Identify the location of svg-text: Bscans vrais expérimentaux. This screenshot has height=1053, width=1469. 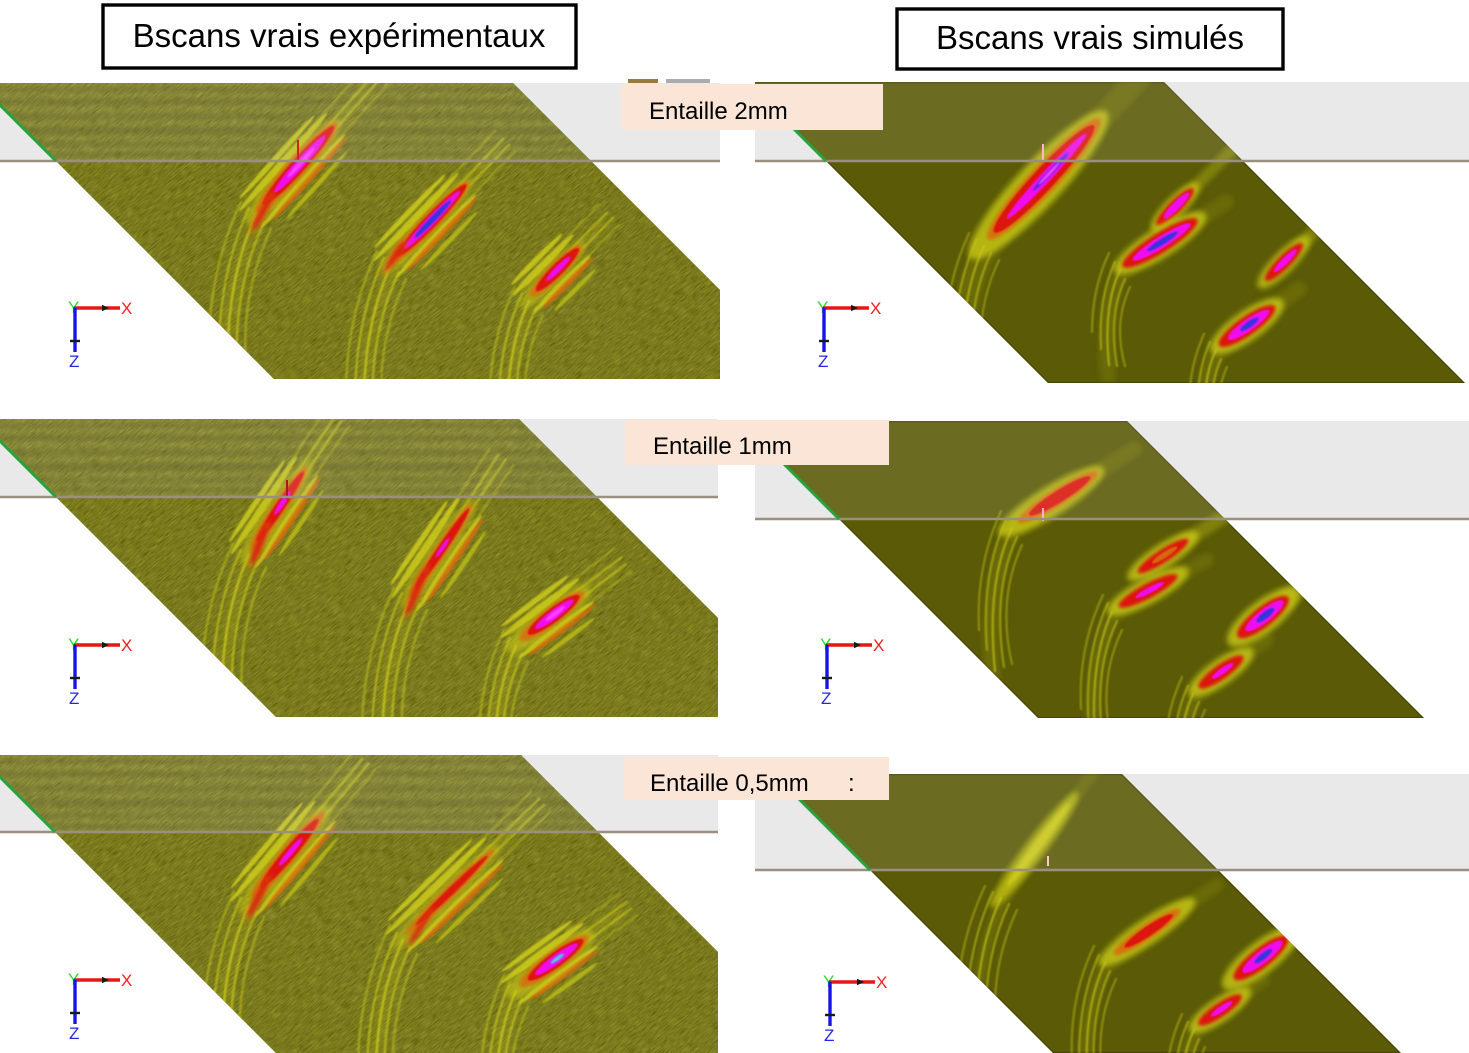
(339, 35).